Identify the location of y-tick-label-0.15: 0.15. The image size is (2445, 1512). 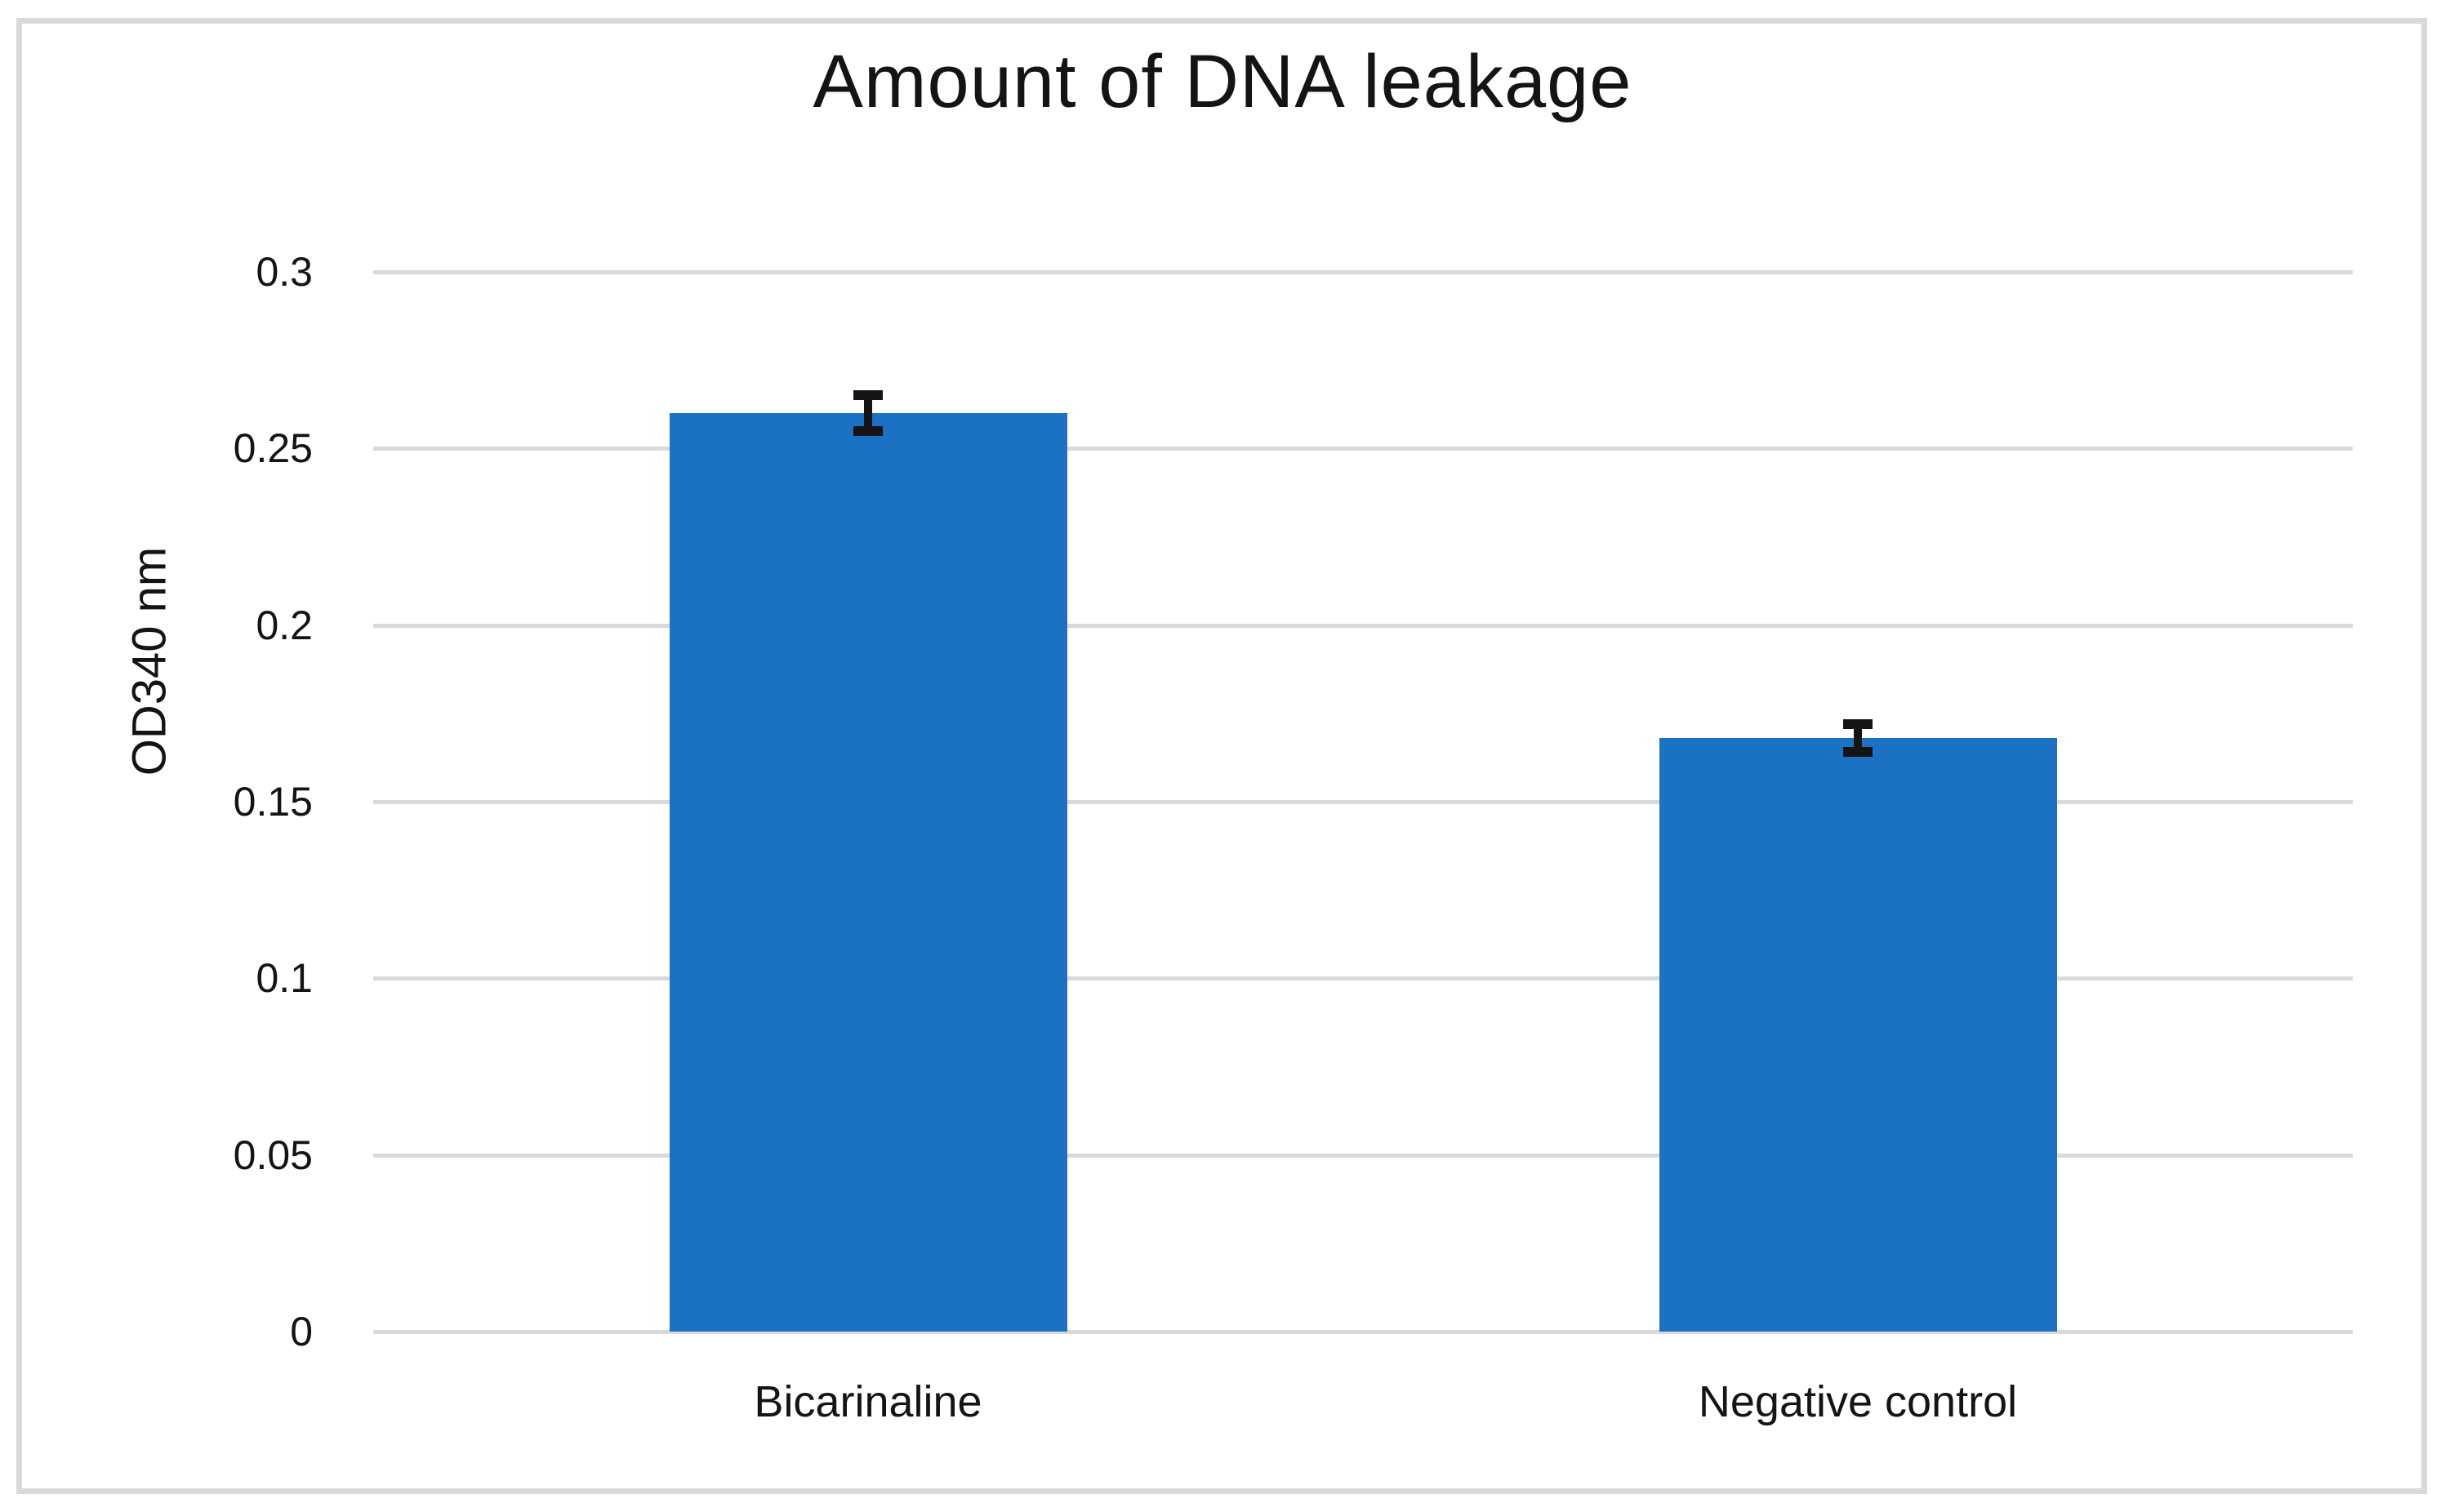
(273, 802).